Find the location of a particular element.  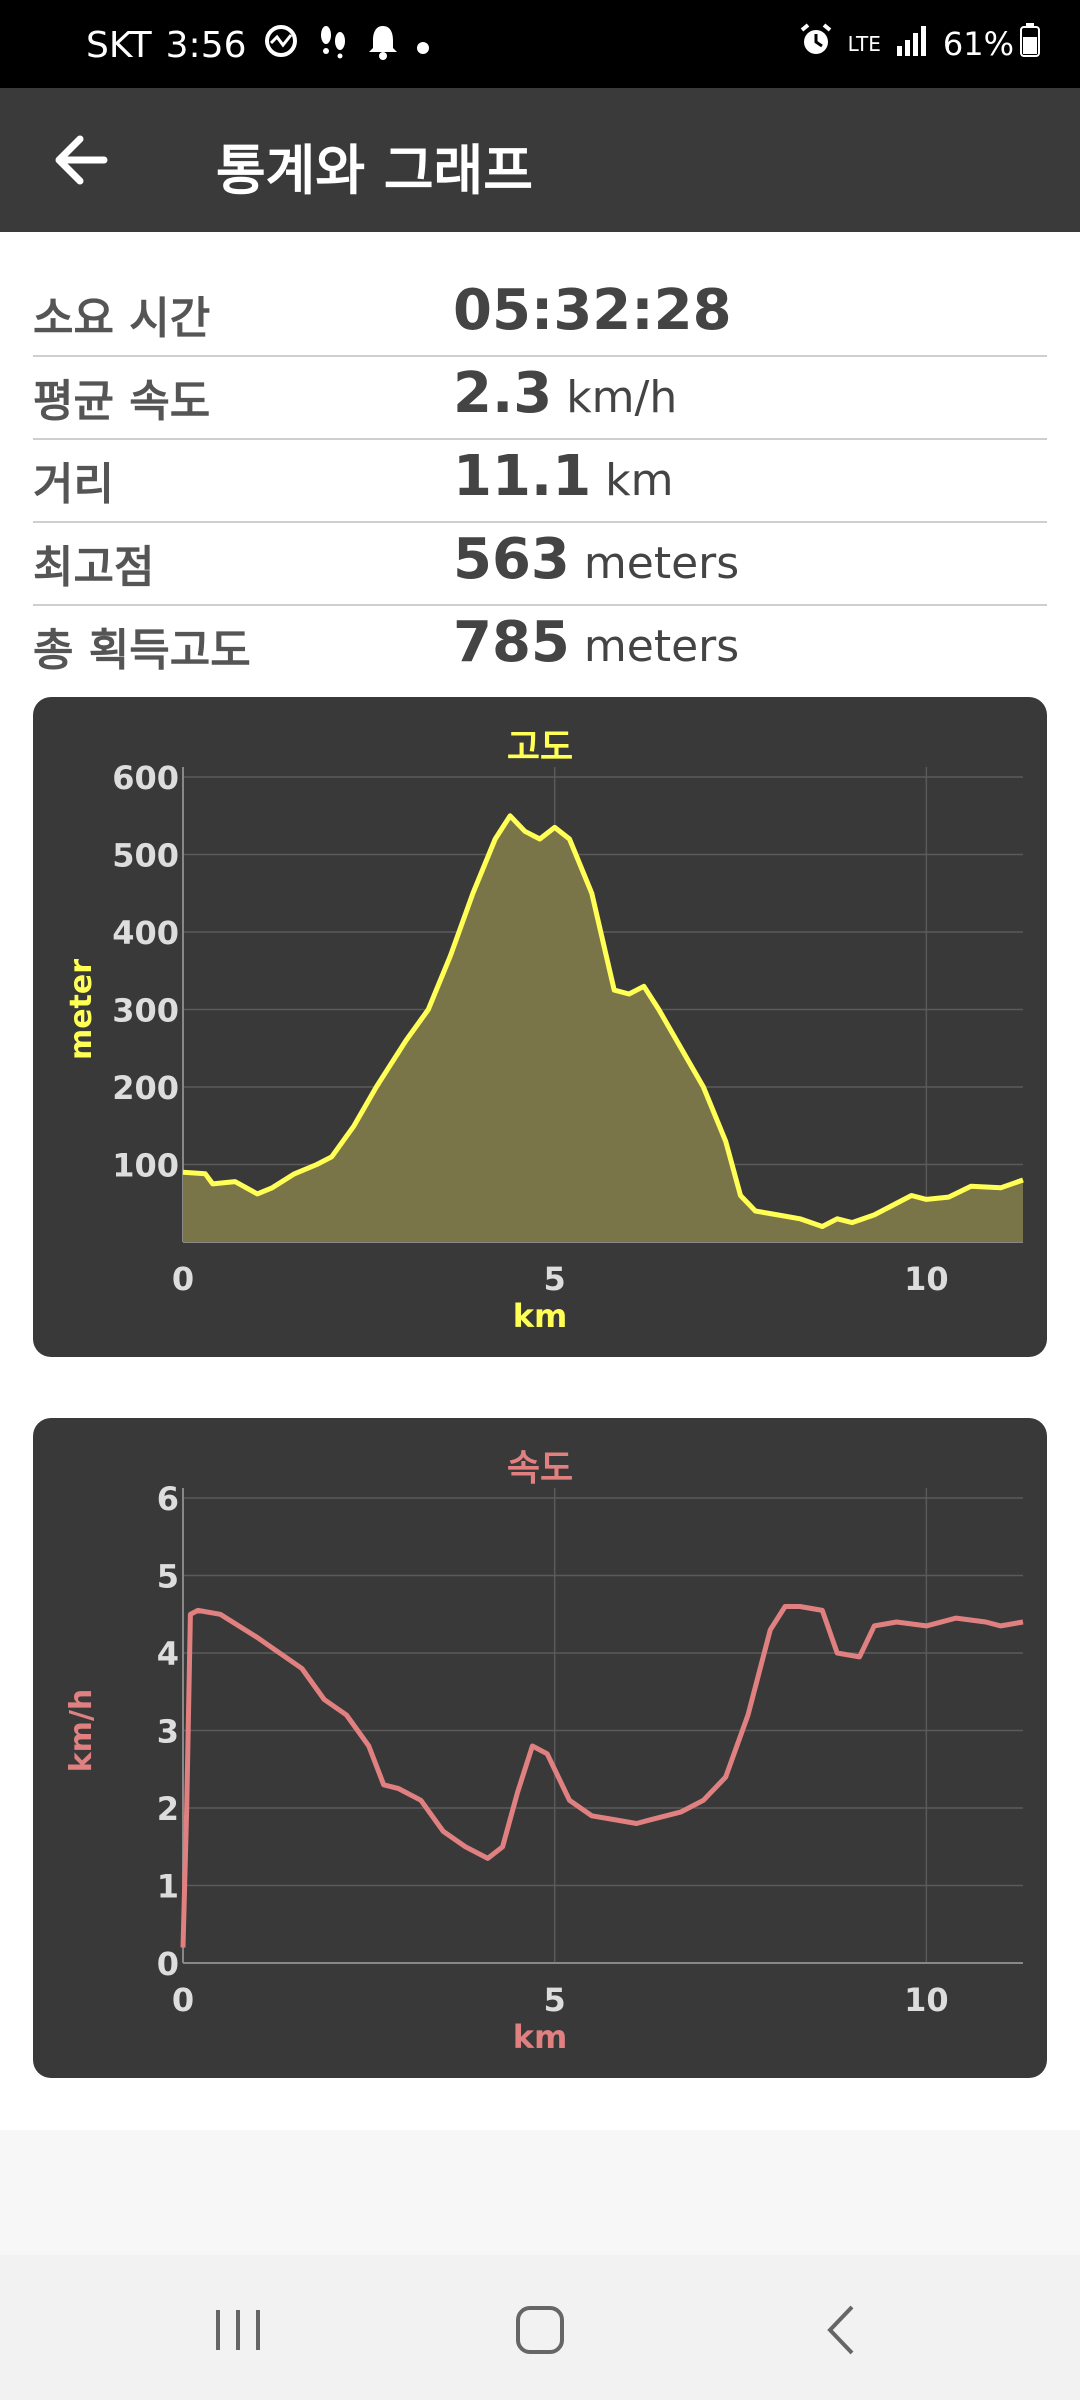

y-tick-label: 200 is located at coordinates (145, 1088).